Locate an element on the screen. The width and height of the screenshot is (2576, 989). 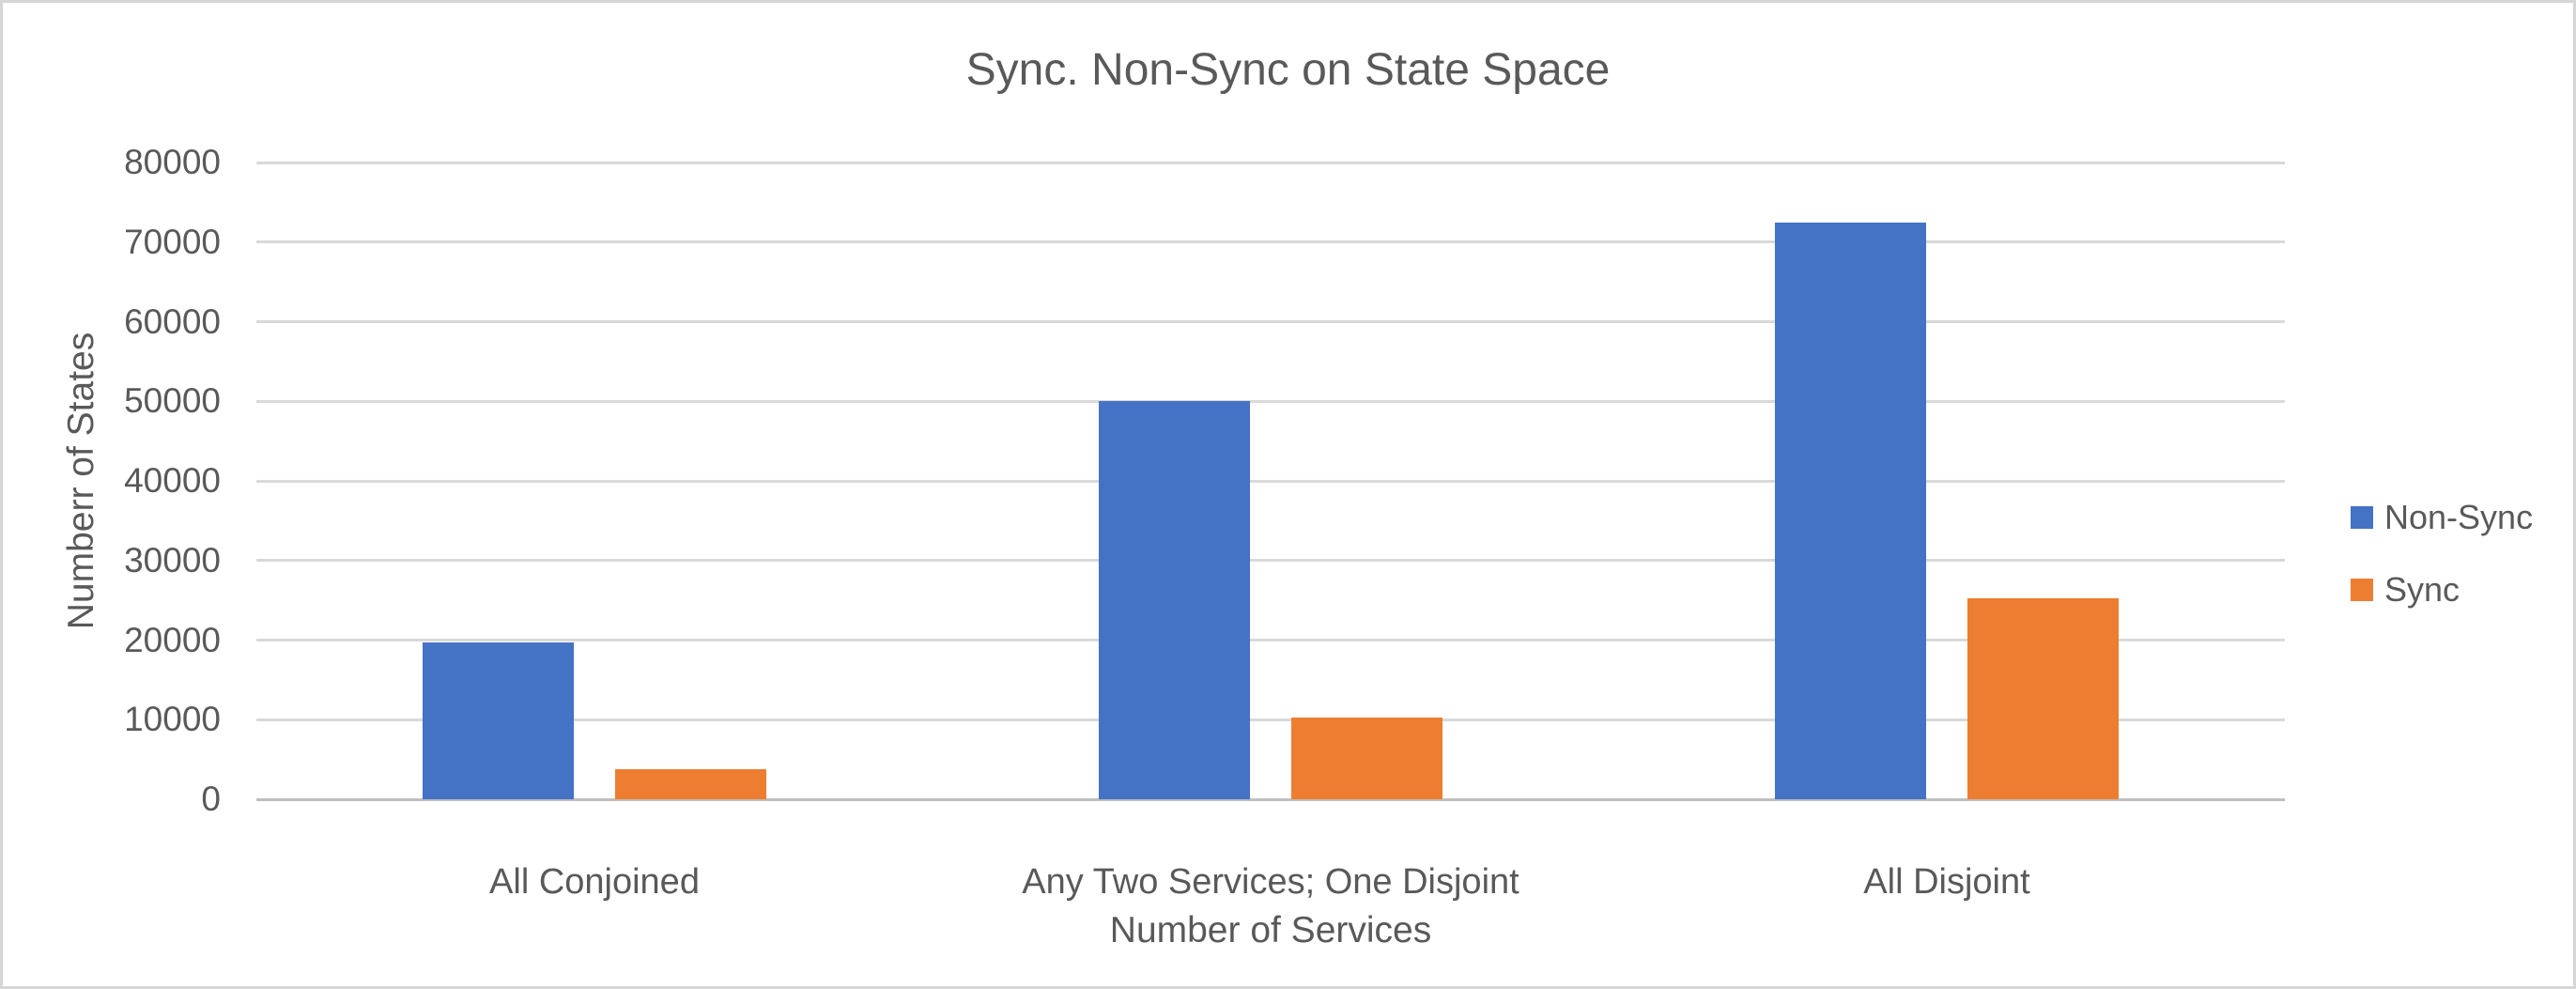
legend-swatch-non-sync is located at coordinates (2362, 517).